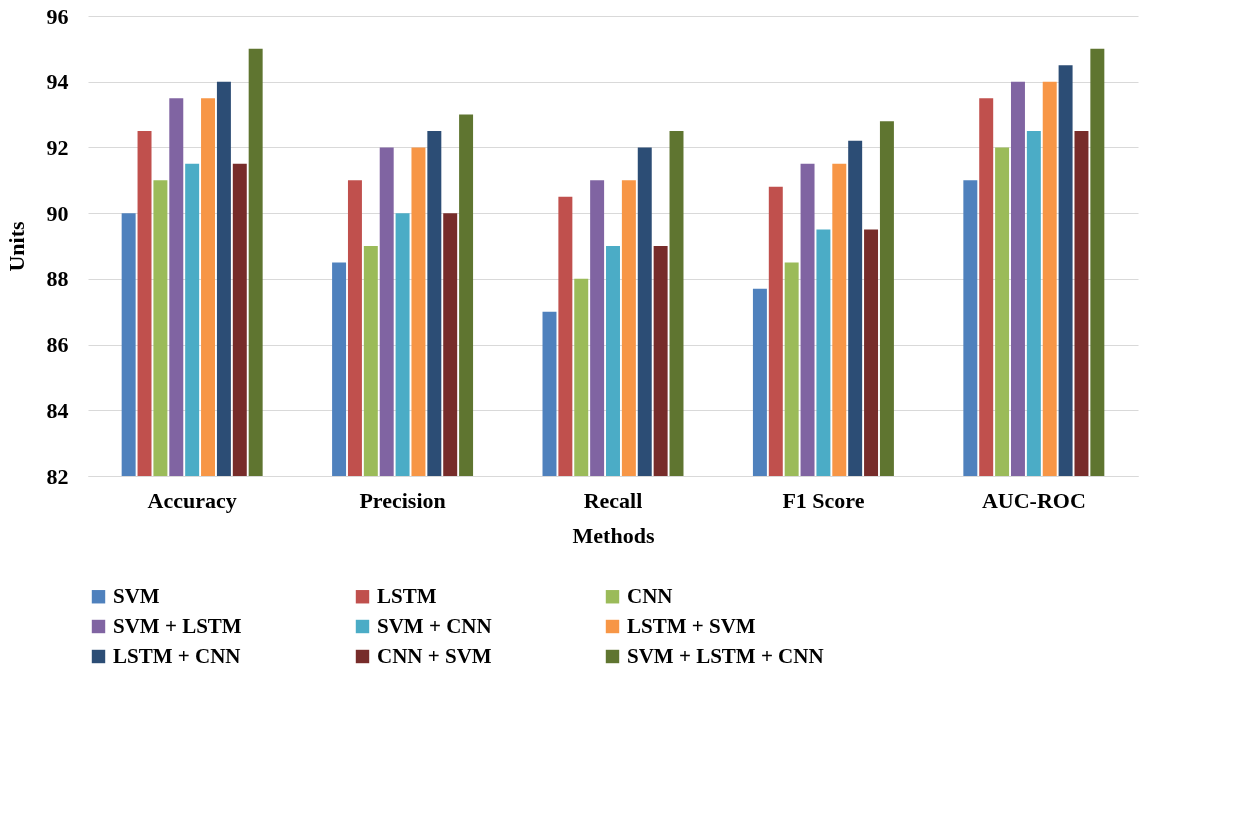 This screenshot has width=1239, height=819. Describe the element at coordinates (434, 655) in the screenshot. I see `legend-label: CNN + SVM` at that location.